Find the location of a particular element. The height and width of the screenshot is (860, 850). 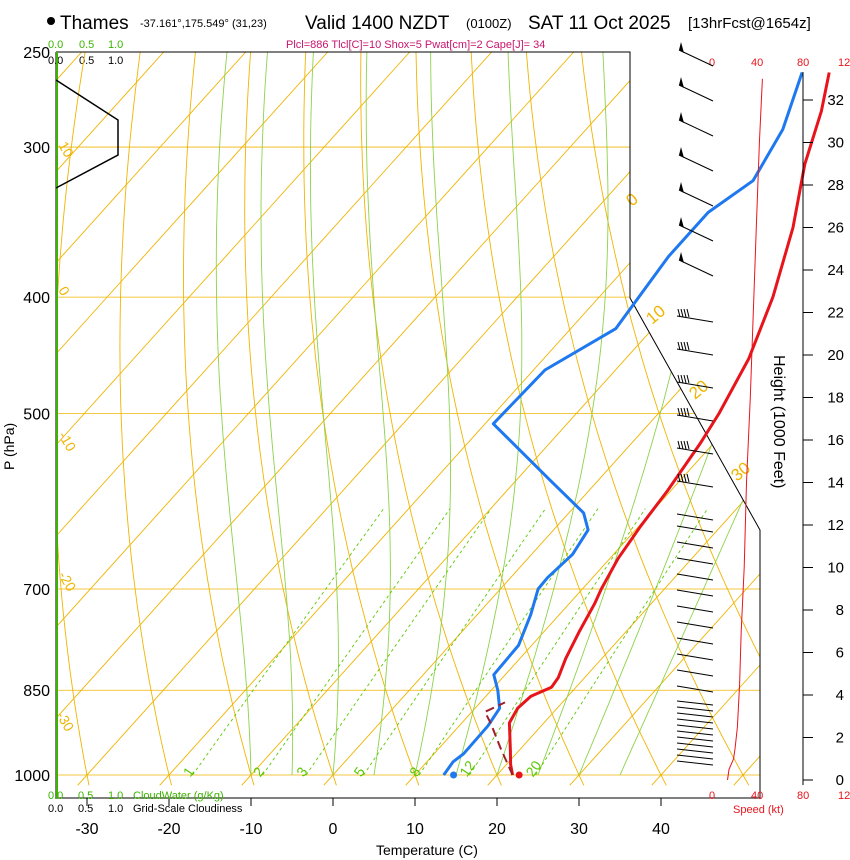

temperature-tick-label: 0 is located at coordinates (333, 829).